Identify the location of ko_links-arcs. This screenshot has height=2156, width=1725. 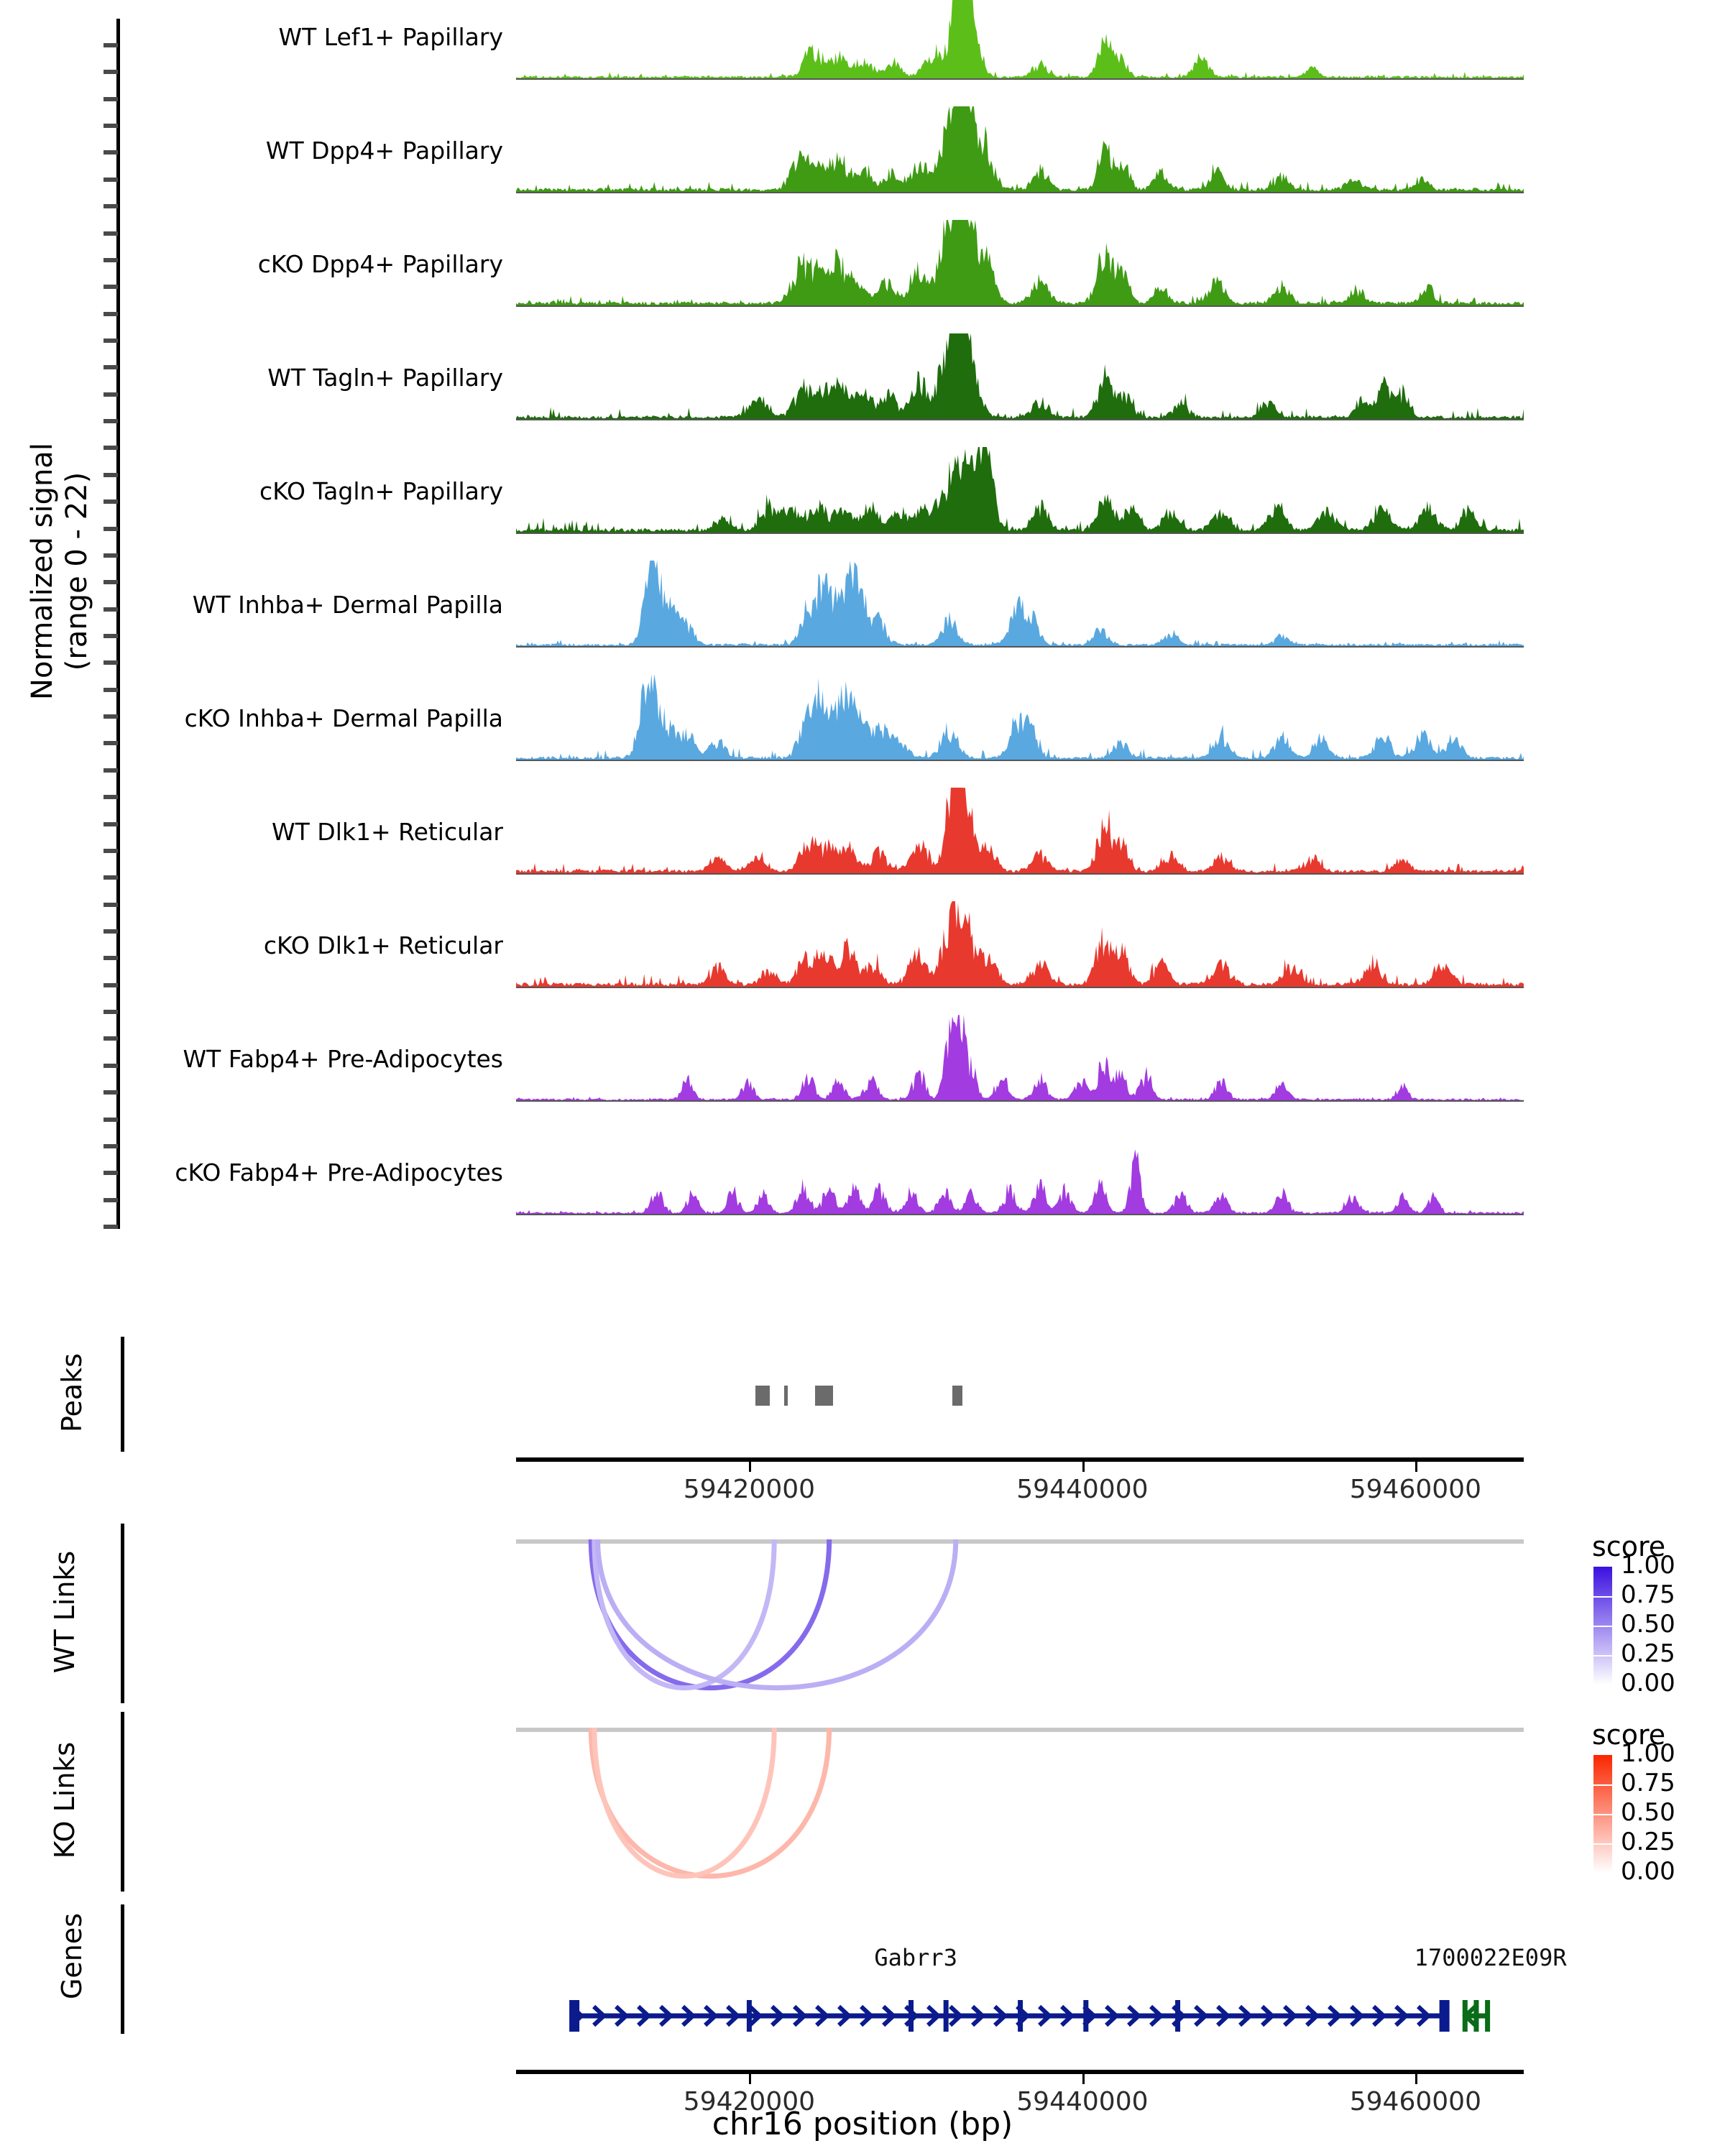
(710, 1803).